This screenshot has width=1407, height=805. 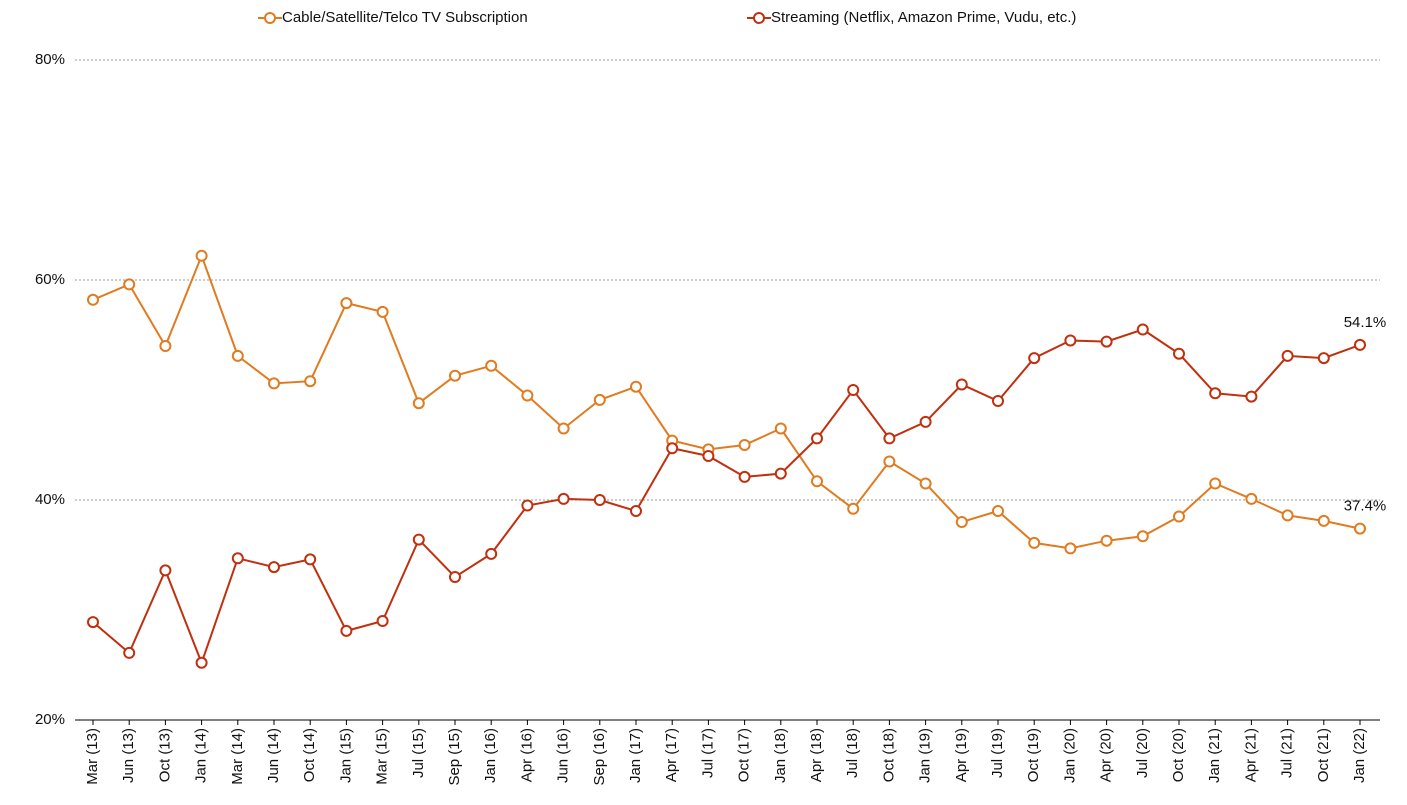 I want to click on x-tick-label: Apr (18), so click(x=816, y=755).